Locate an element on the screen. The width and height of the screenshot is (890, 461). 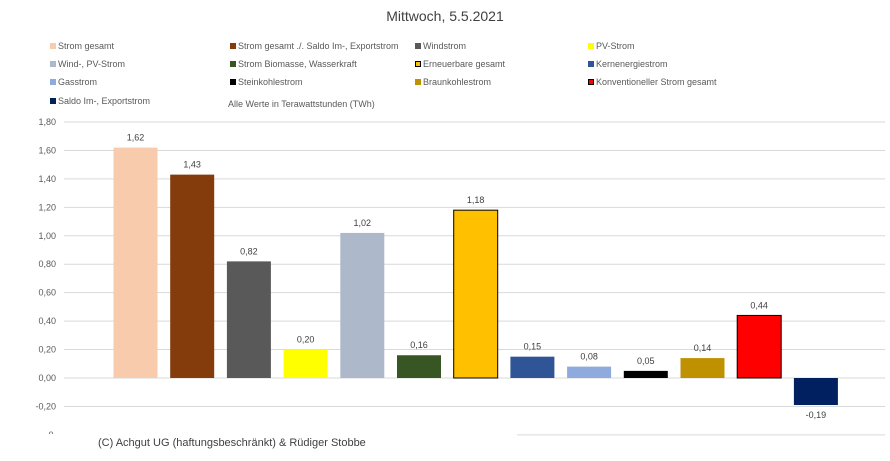
data-label: 0,16 is located at coordinates (419, 345).